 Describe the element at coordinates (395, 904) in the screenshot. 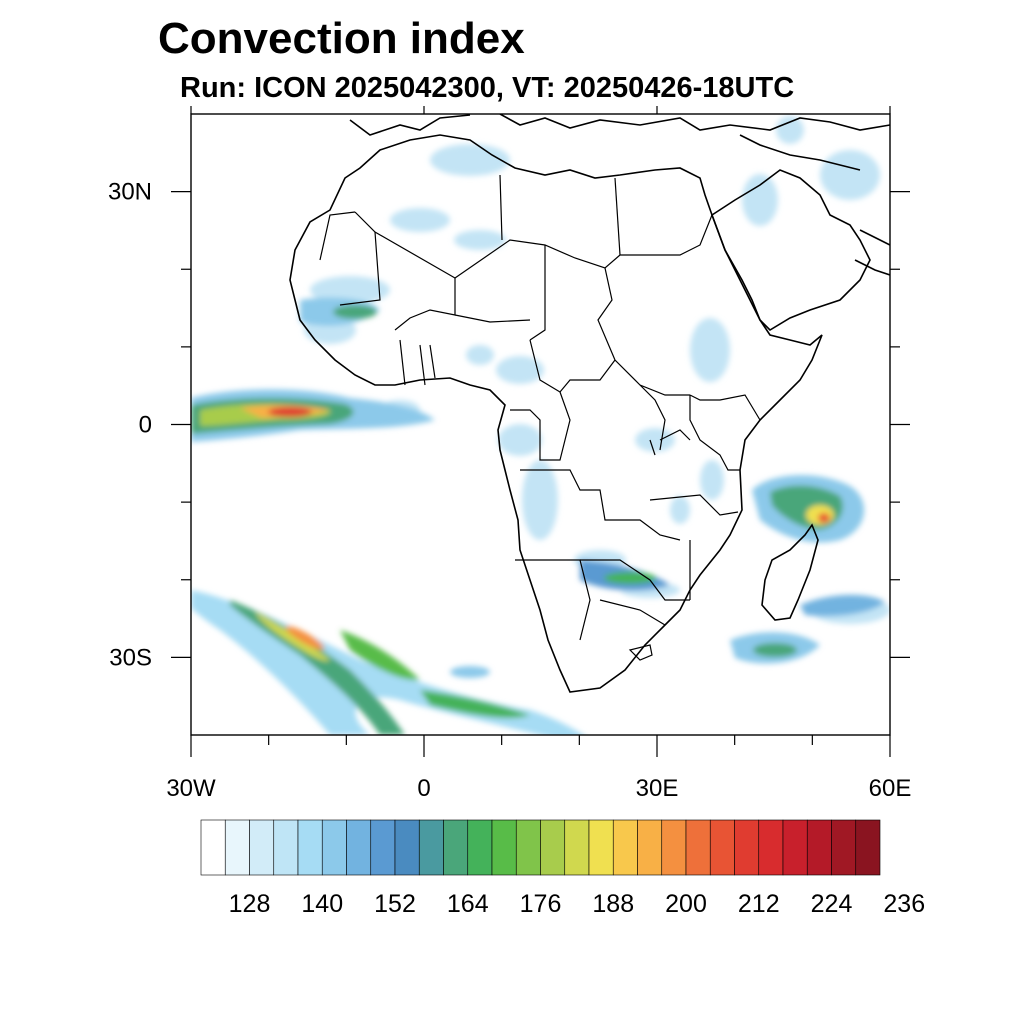

I see `colorbar-label: 152` at that location.